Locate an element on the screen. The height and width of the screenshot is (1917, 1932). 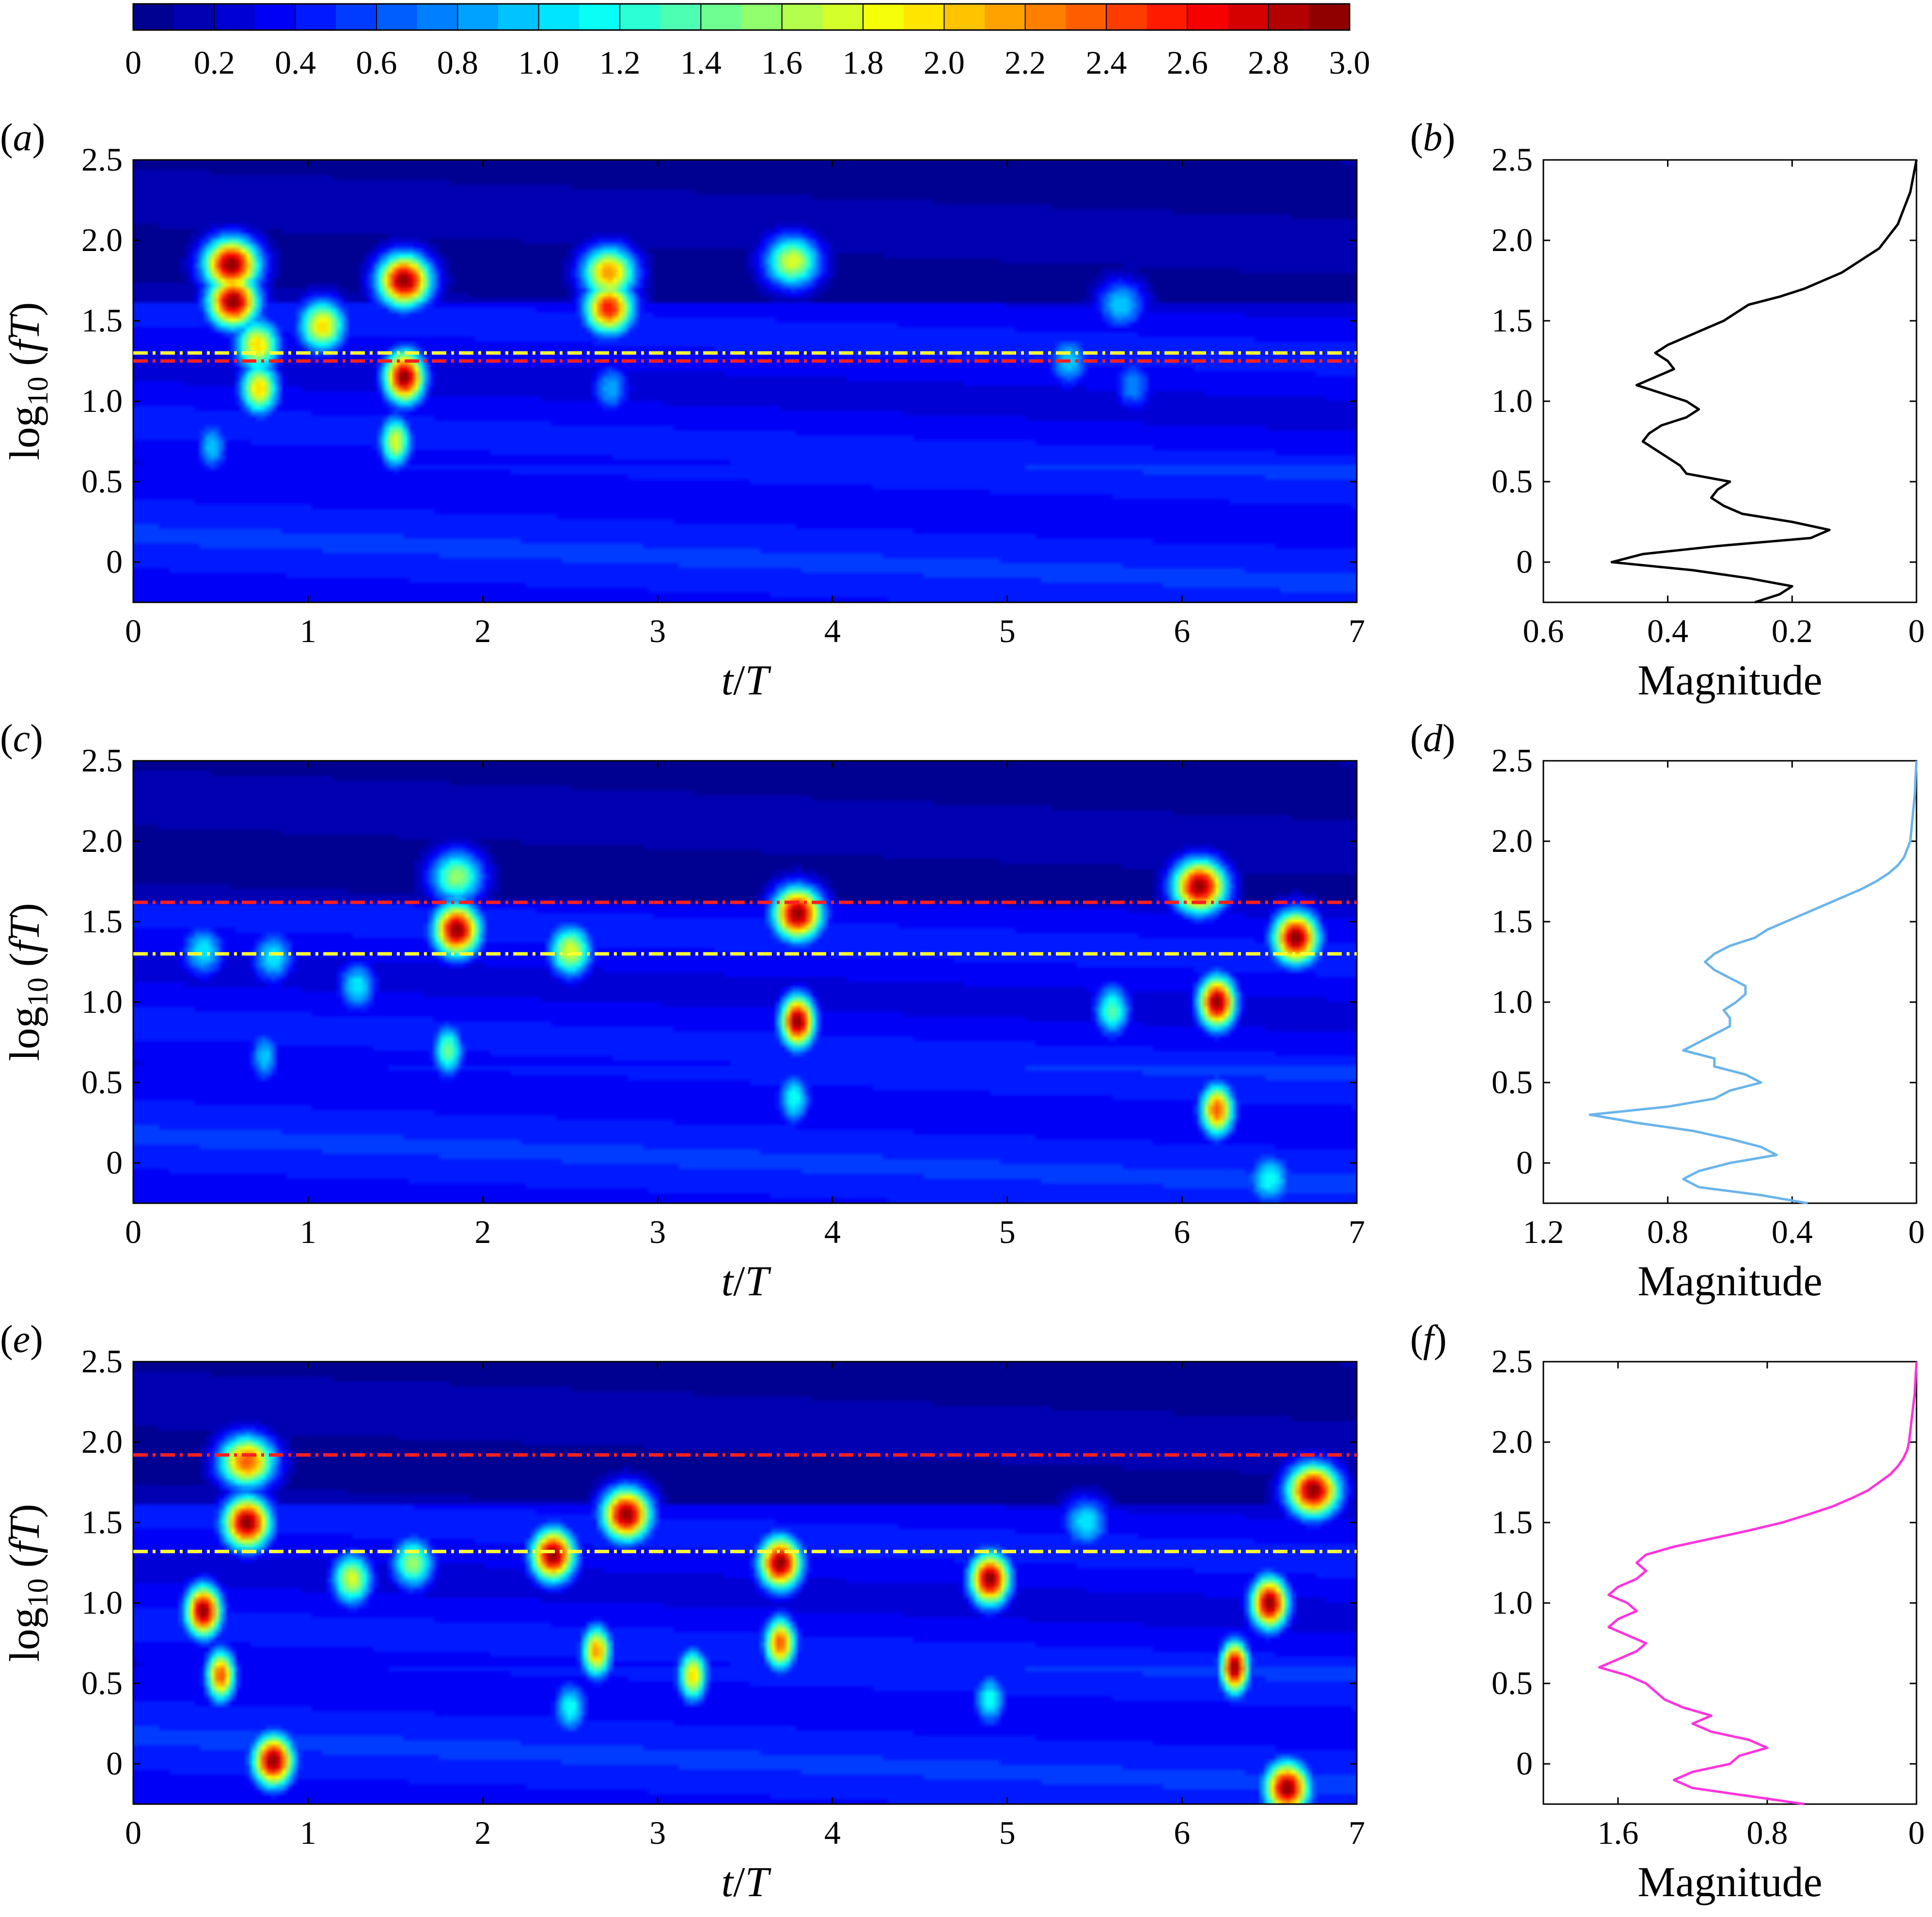
colorbar-tick-label: 2.2 is located at coordinates (1025, 62).